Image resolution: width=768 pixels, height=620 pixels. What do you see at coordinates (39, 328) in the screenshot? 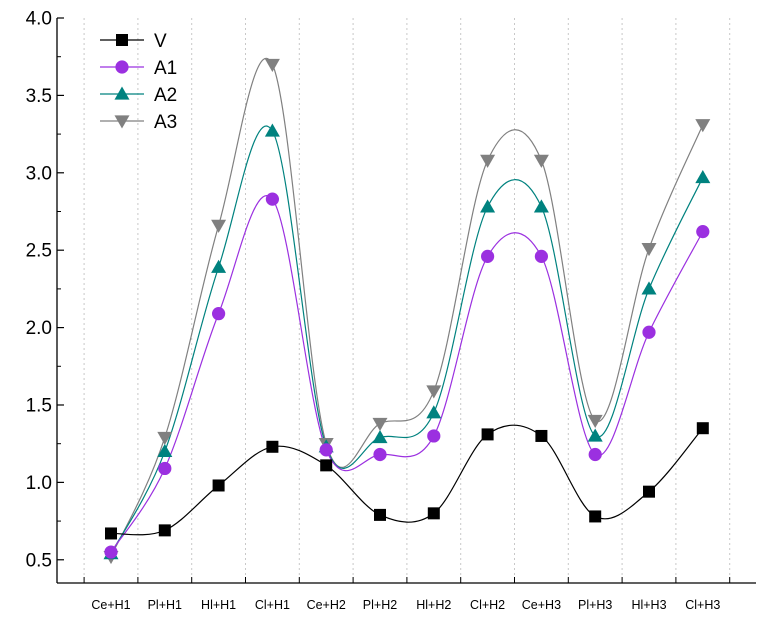
I see `y-tick-label: 2.0` at bounding box center [39, 328].